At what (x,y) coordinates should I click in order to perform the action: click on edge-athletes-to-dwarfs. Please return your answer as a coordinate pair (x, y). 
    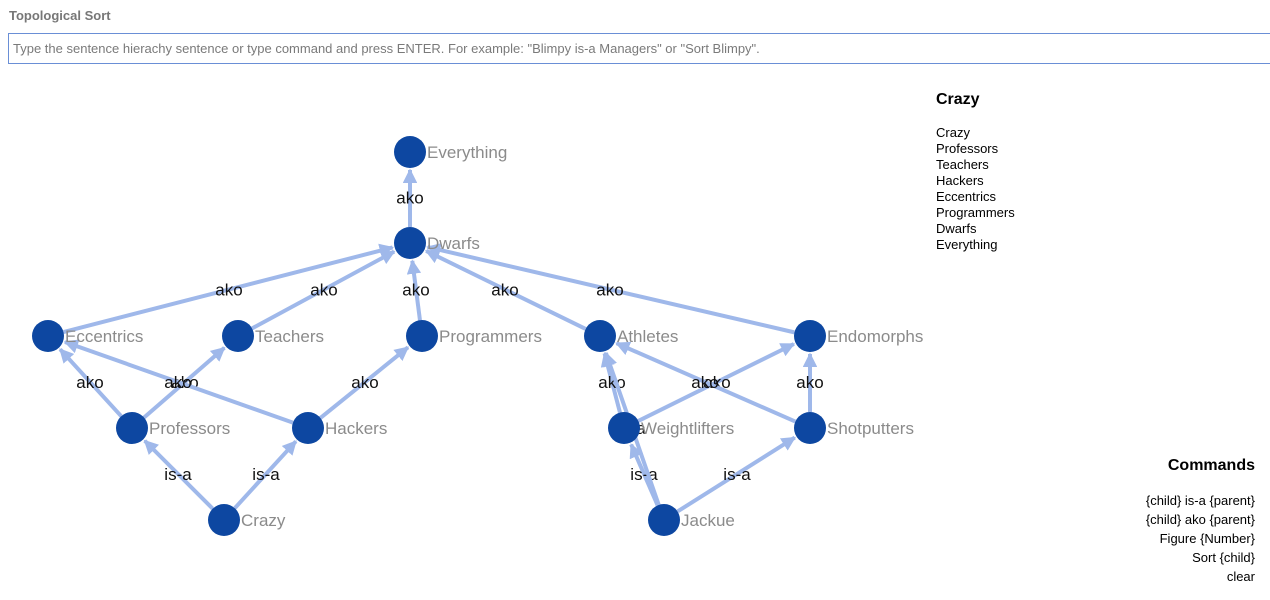
    Looking at the image, I should click on (505, 290).